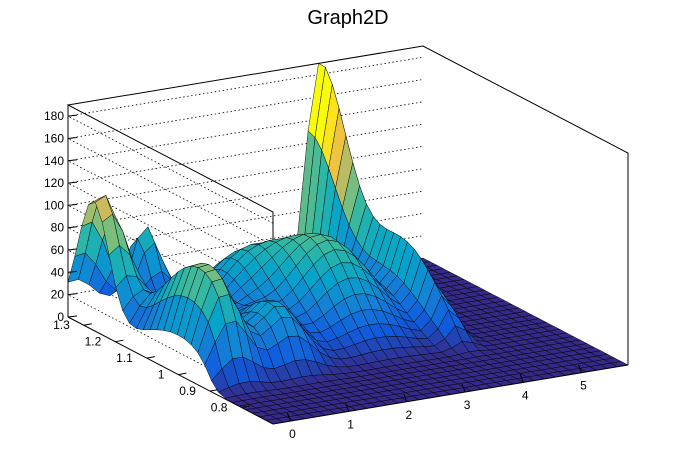 The width and height of the screenshot is (696, 472). What do you see at coordinates (58, 295) in the screenshot?
I see `z-tick-label: 20` at bounding box center [58, 295].